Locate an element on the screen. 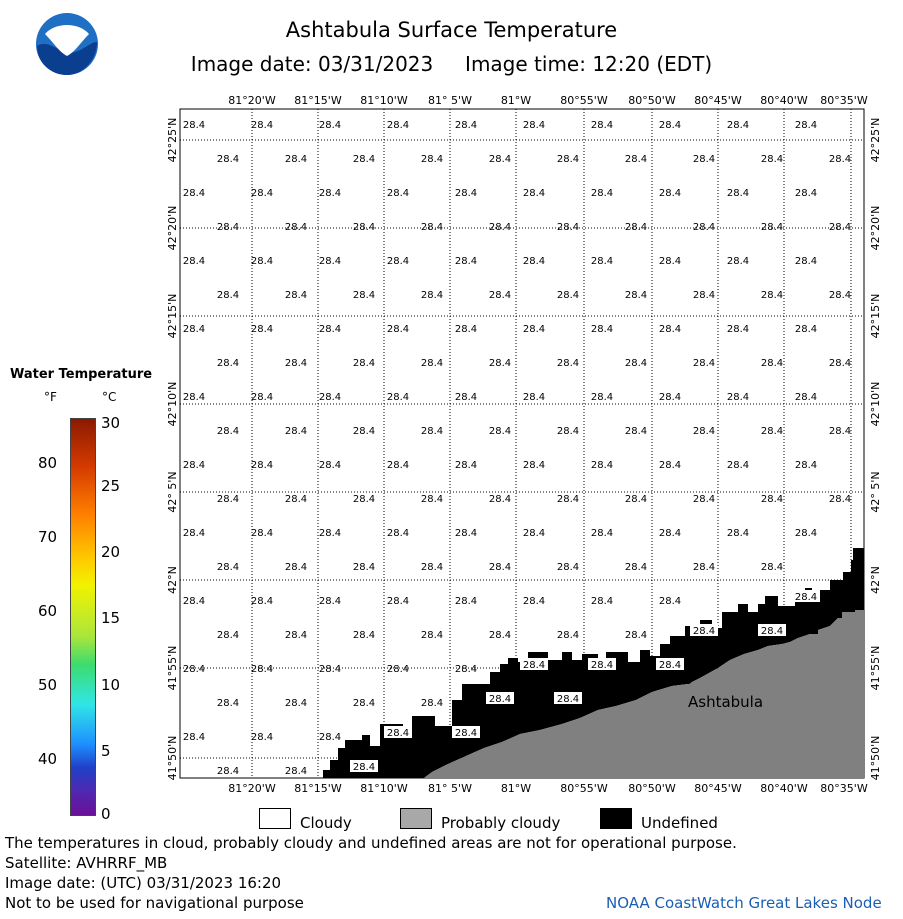  footer-utc-date: Image date: (UTC) 03/31/2023 16:20 is located at coordinates (143, 883).